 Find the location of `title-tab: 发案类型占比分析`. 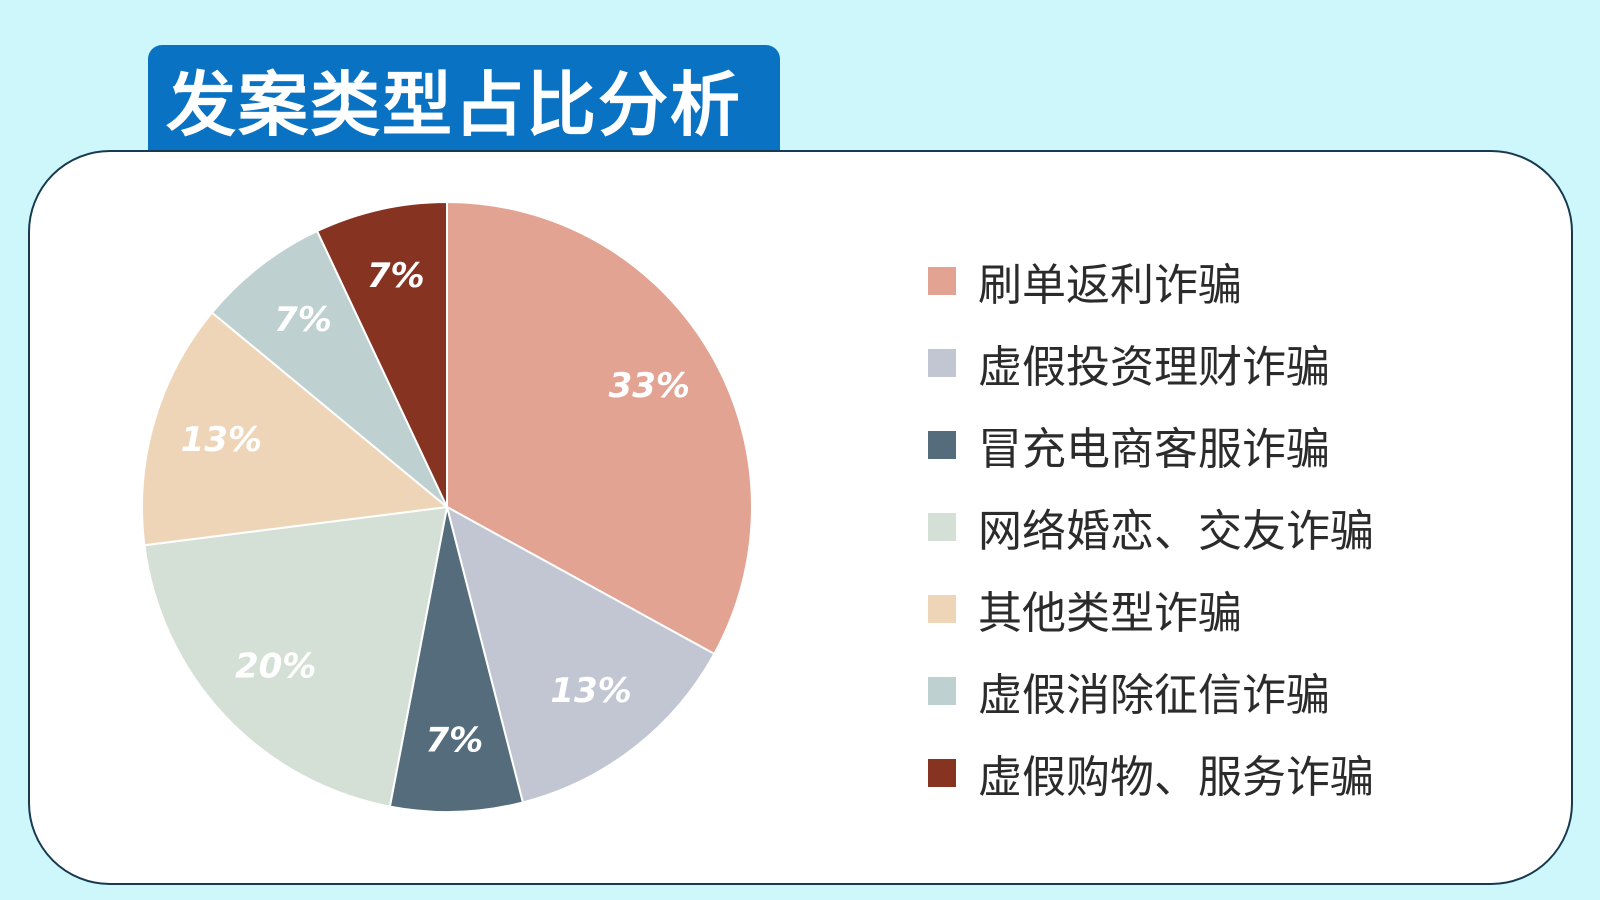

title-tab: 发案类型占比分析 is located at coordinates (464, 99).